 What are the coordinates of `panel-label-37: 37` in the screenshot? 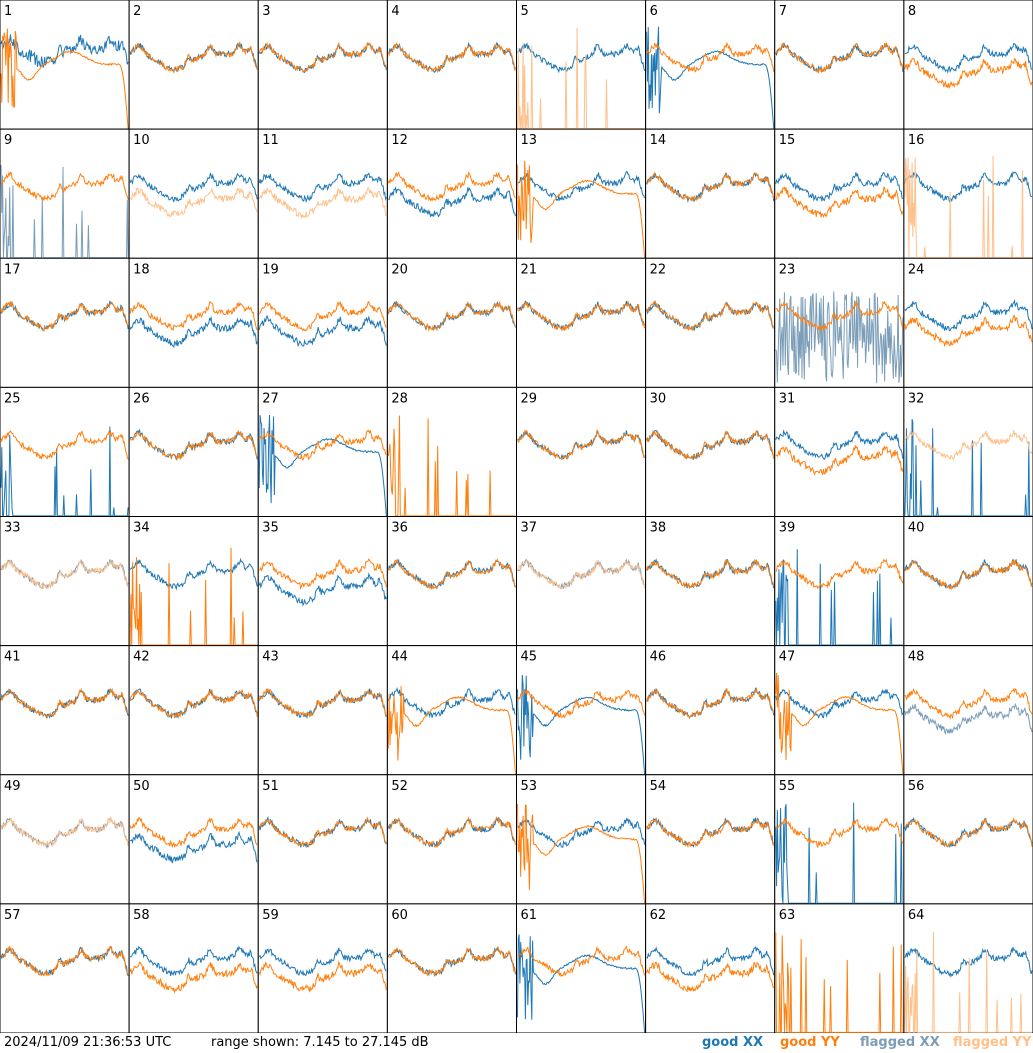 It's located at (529, 528).